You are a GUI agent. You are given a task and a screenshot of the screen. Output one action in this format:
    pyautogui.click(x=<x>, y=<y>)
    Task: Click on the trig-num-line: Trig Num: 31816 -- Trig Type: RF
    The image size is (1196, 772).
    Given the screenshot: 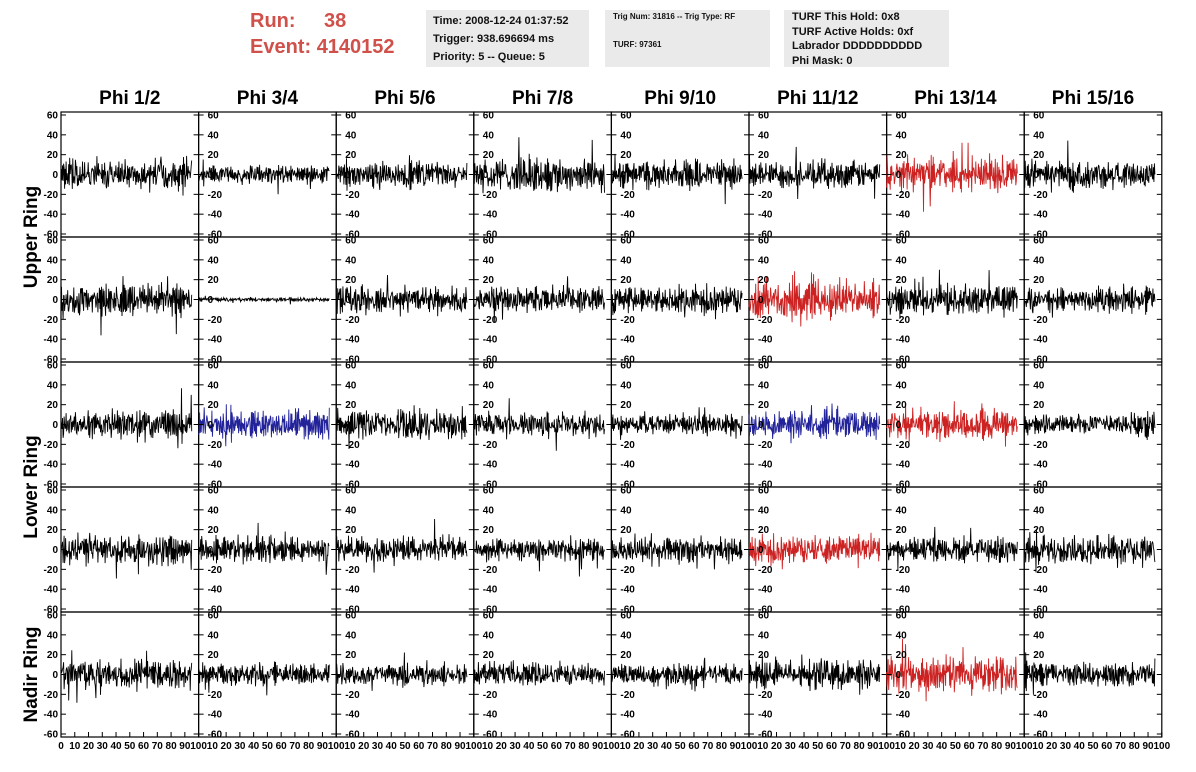 What is the action you would take?
    pyautogui.click(x=674, y=16)
    